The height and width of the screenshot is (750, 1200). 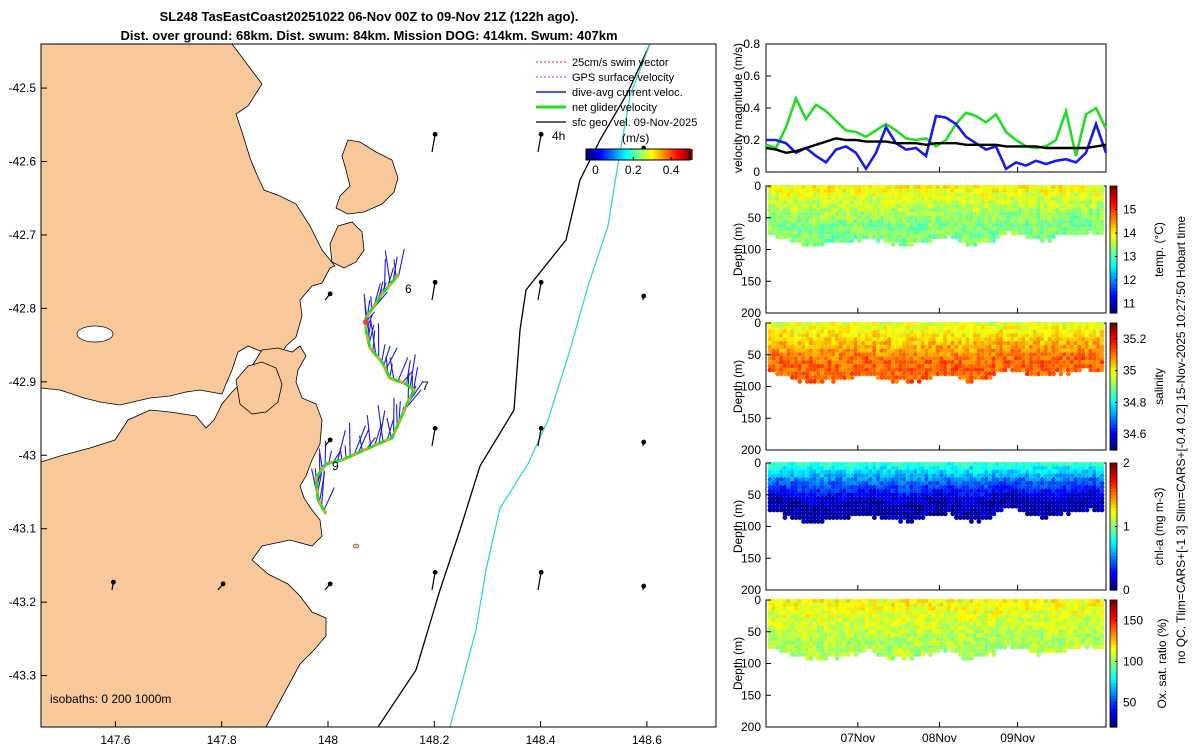 What do you see at coordinates (416, 378) in the screenshot?
I see `dive-avg-vector` at bounding box center [416, 378].